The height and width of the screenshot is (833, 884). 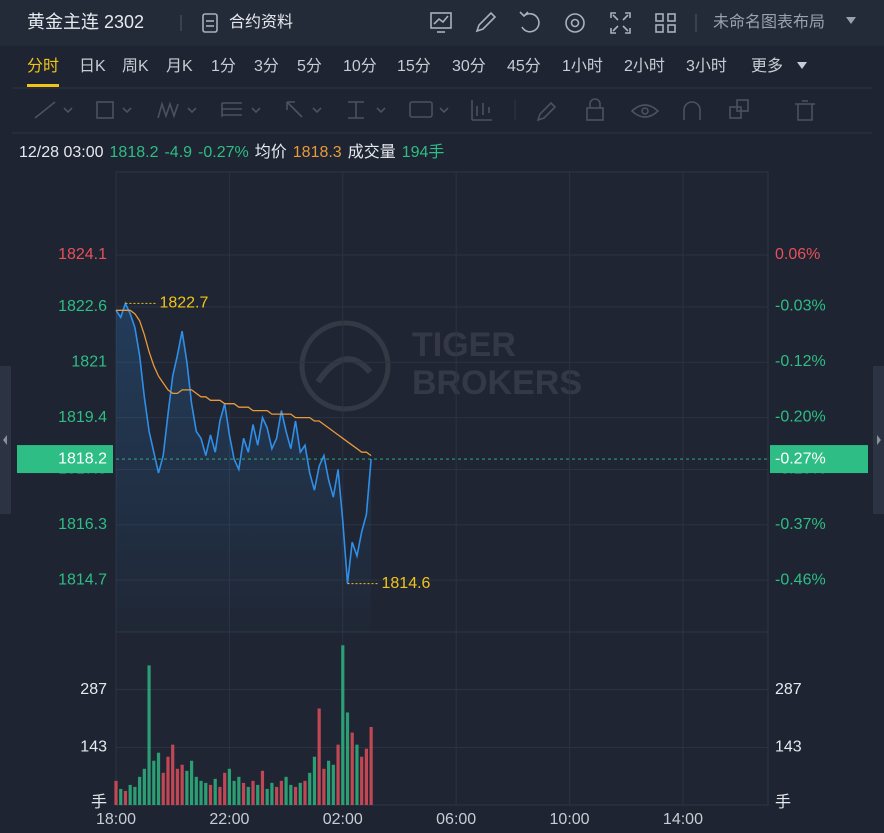 I want to click on interval-tab: 10分, so click(x=360, y=66).